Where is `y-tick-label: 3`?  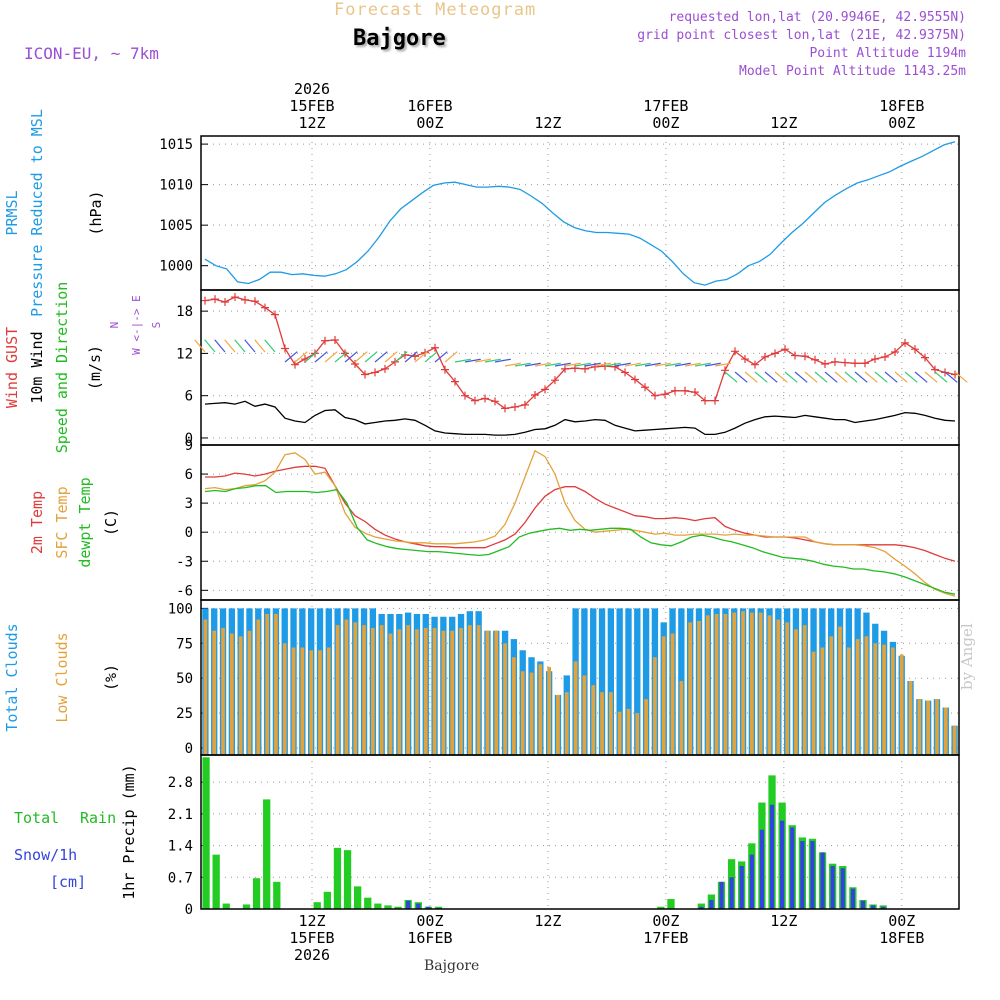
y-tick-label: 3 is located at coordinates (189, 504).